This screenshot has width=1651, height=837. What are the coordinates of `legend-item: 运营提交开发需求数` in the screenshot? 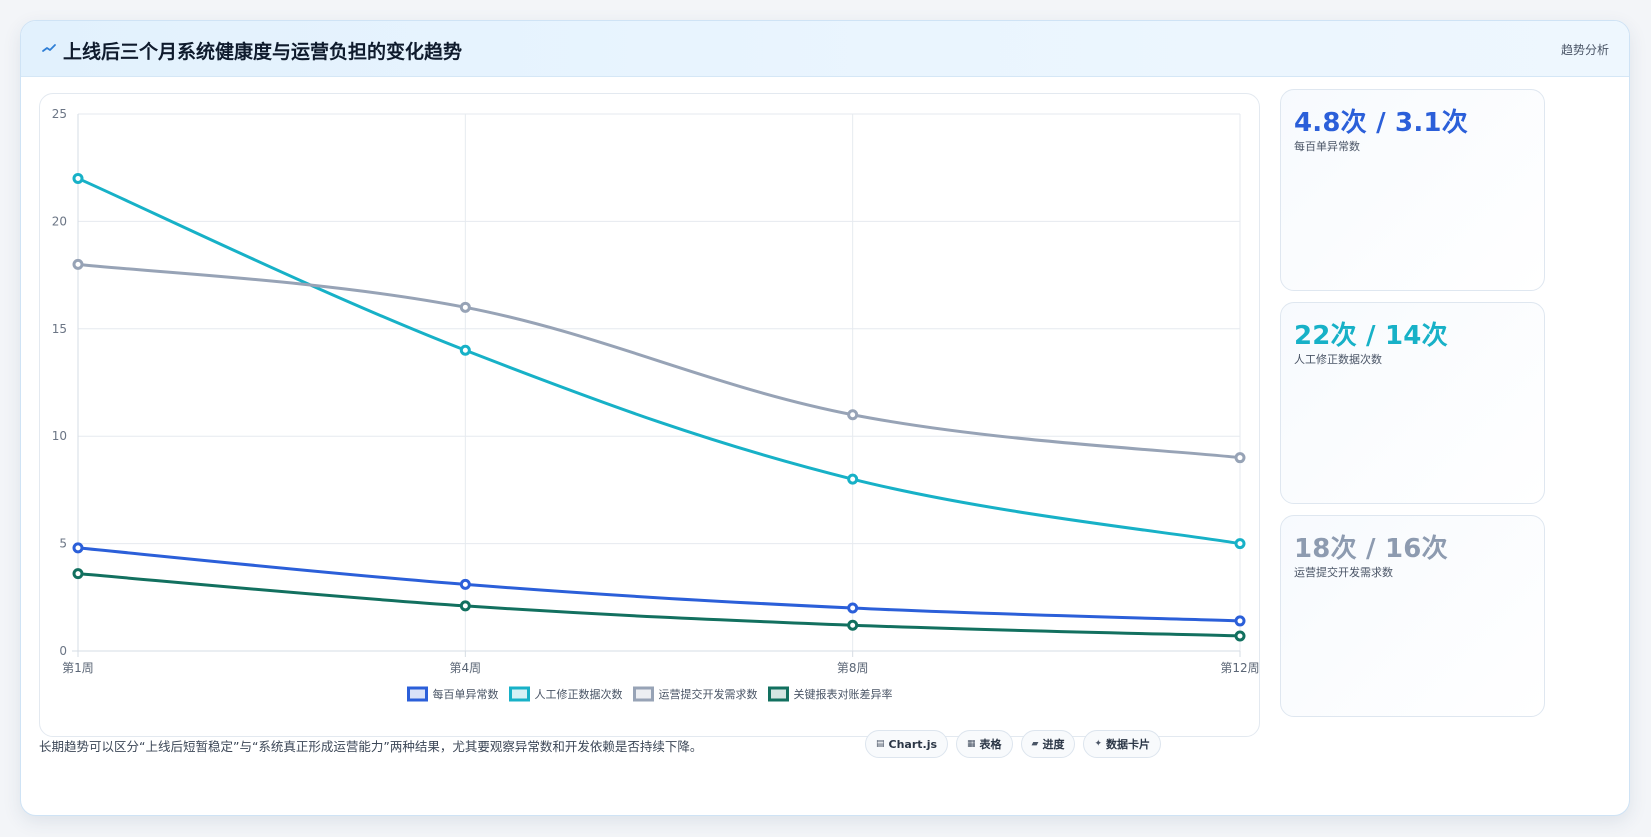 It's located at (695, 694).